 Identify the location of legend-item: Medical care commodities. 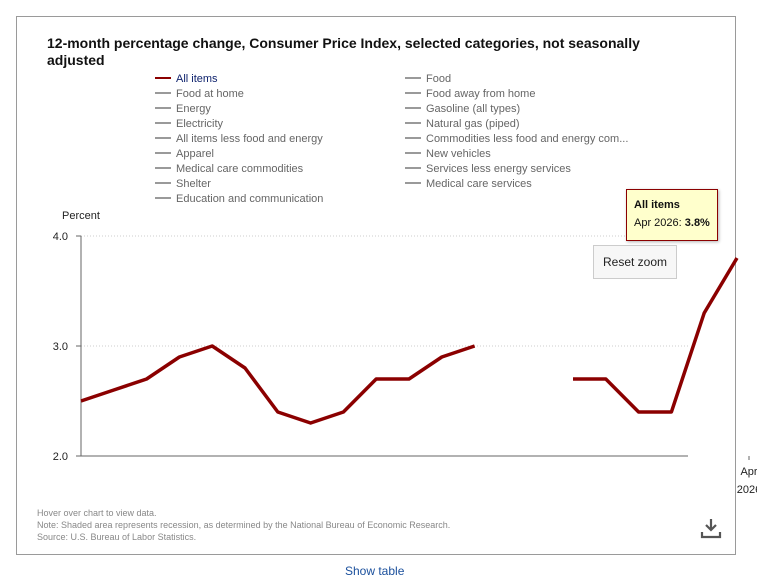
(229, 169).